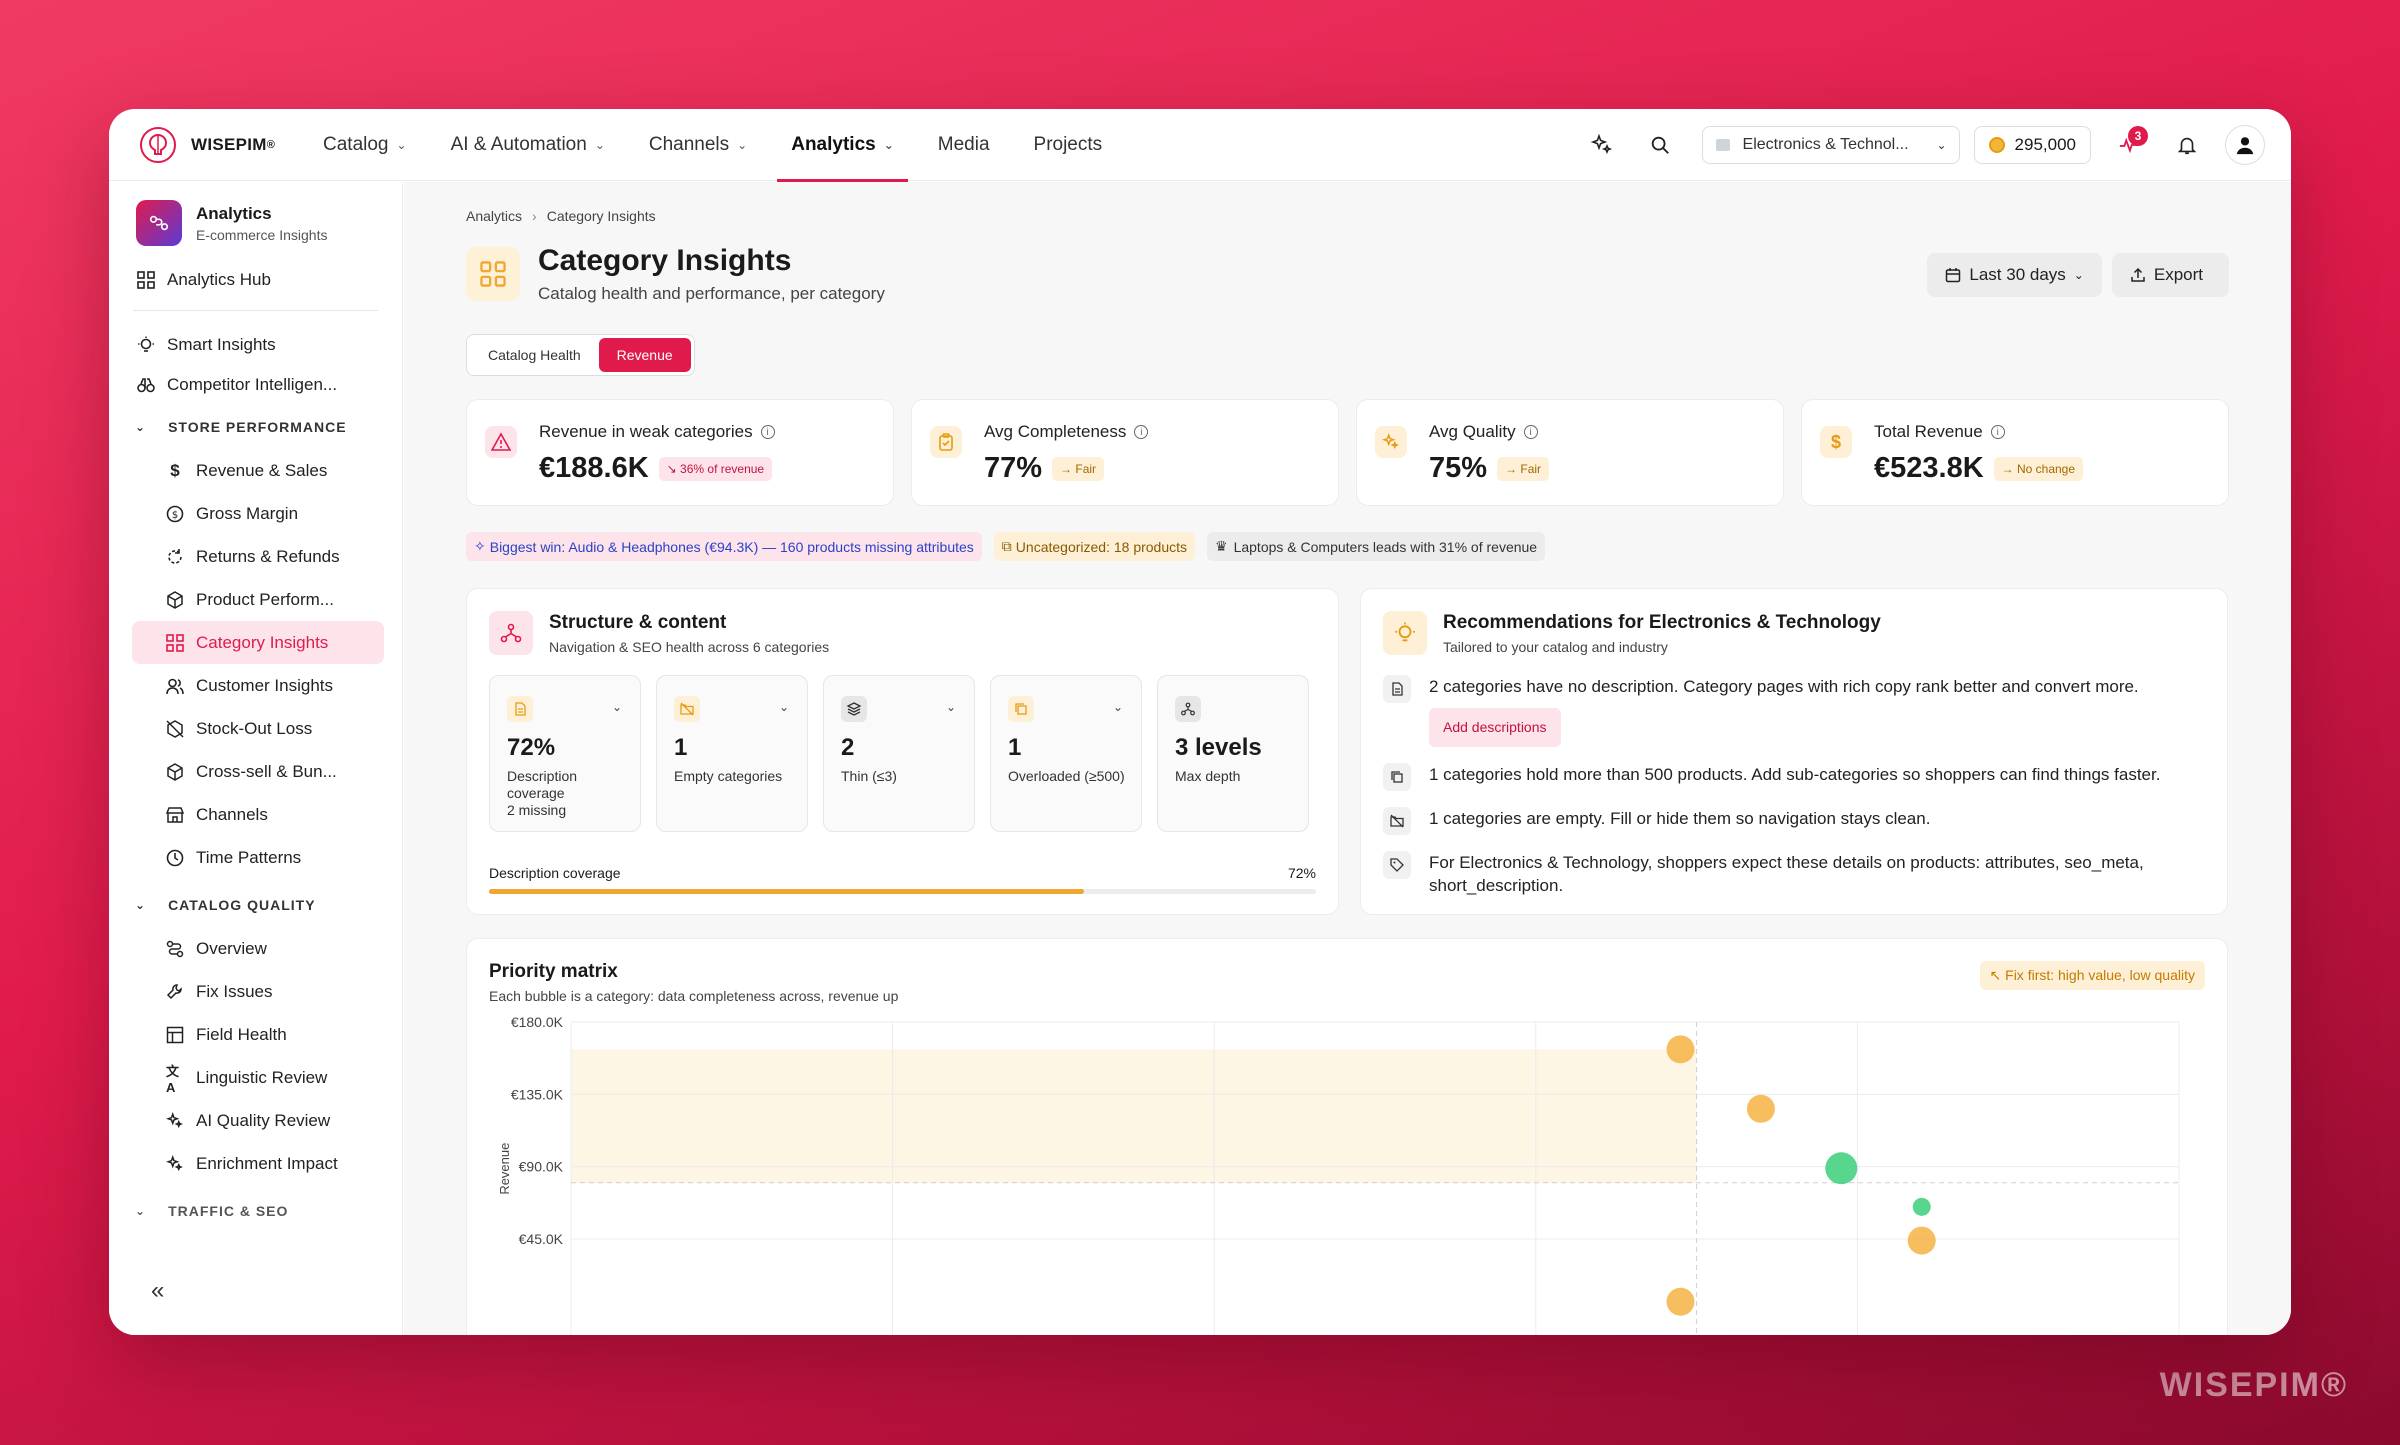 The image size is (2400, 1445). What do you see at coordinates (255, 728) in the screenshot?
I see `sidebar-item-stock-out: Stock-Out Loss` at bounding box center [255, 728].